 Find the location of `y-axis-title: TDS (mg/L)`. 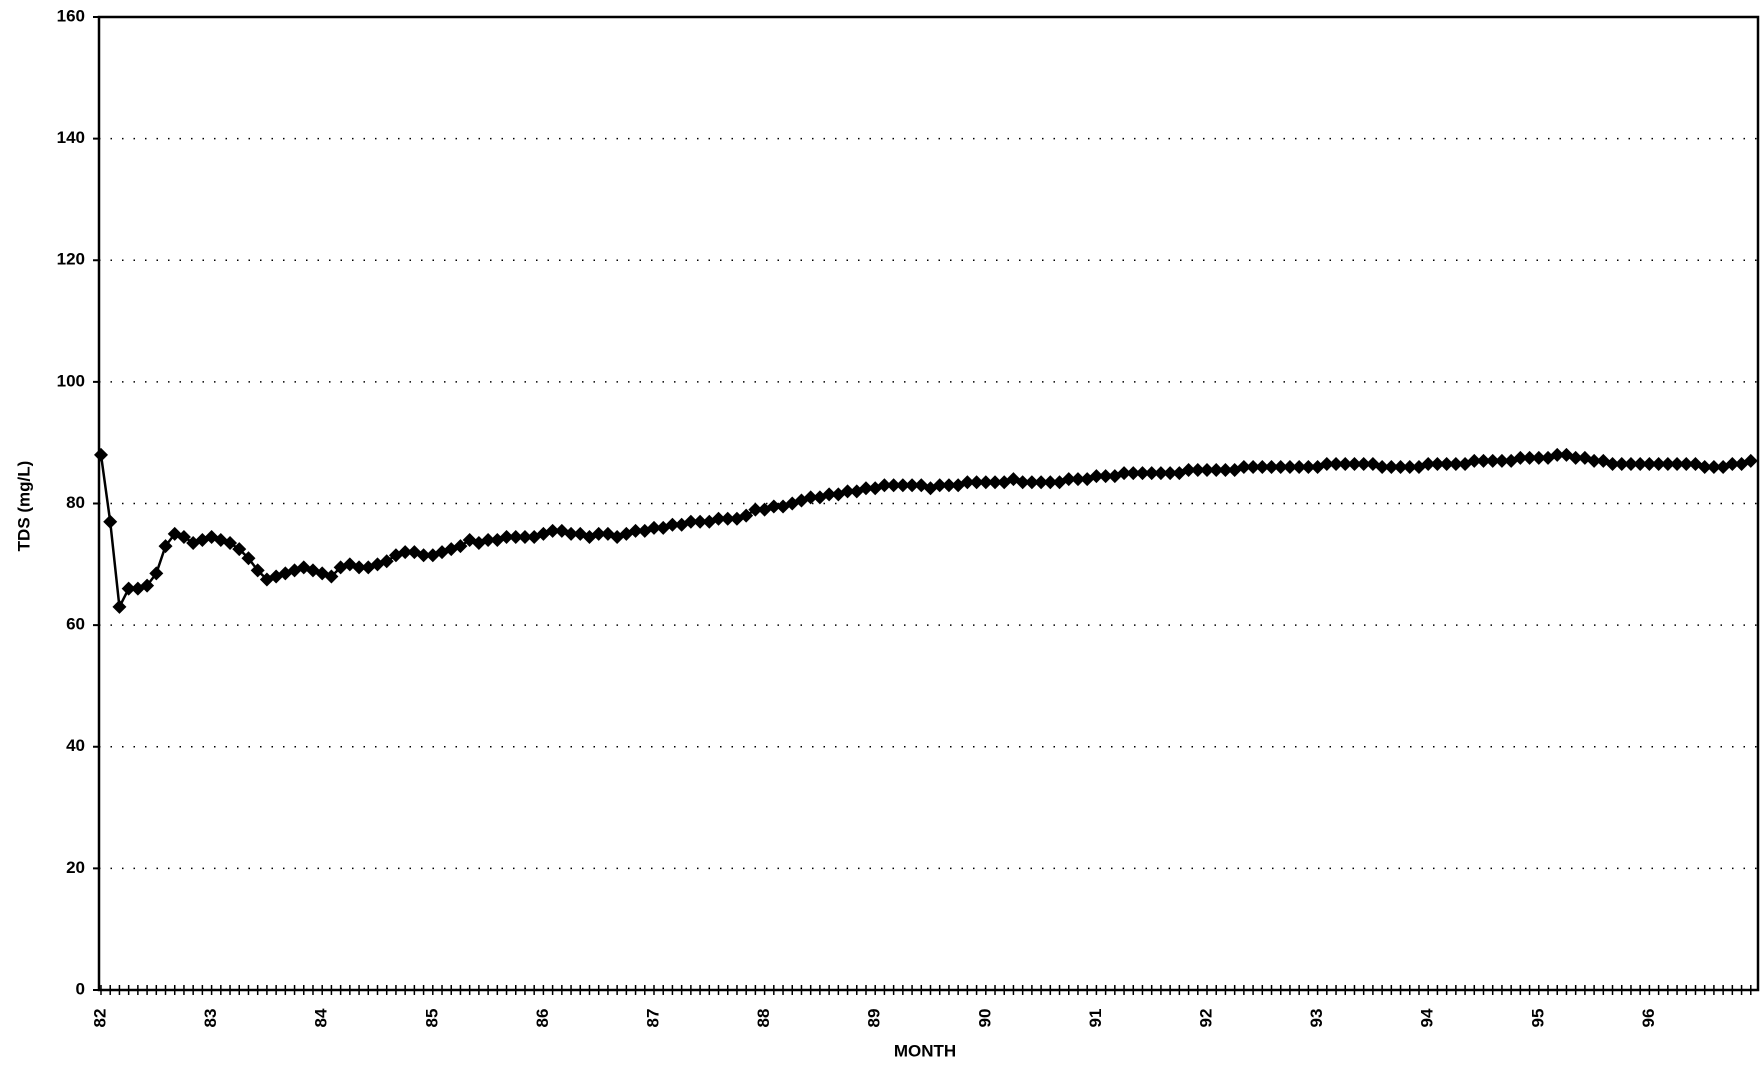

y-axis-title: TDS (mg/L) is located at coordinates (23, 506).